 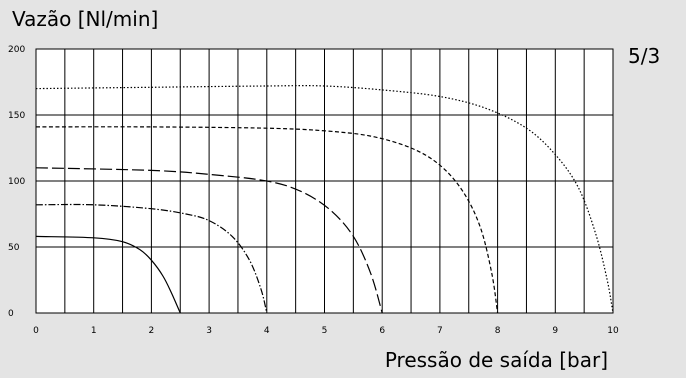 What do you see at coordinates (555, 331) in the screenshot?
I see `x-tick-label: 9` at bounding box center [555, 331].